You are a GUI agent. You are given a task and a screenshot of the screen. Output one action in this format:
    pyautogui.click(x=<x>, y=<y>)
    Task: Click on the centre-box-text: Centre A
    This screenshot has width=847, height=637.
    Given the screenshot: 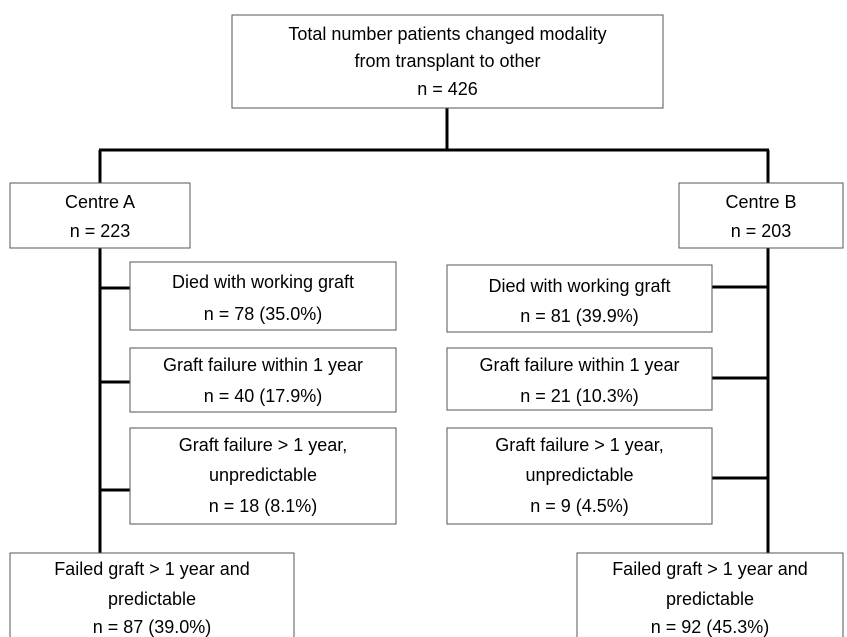 What is the action you would take?
    pyautogui.click(x=100, y=202)
    